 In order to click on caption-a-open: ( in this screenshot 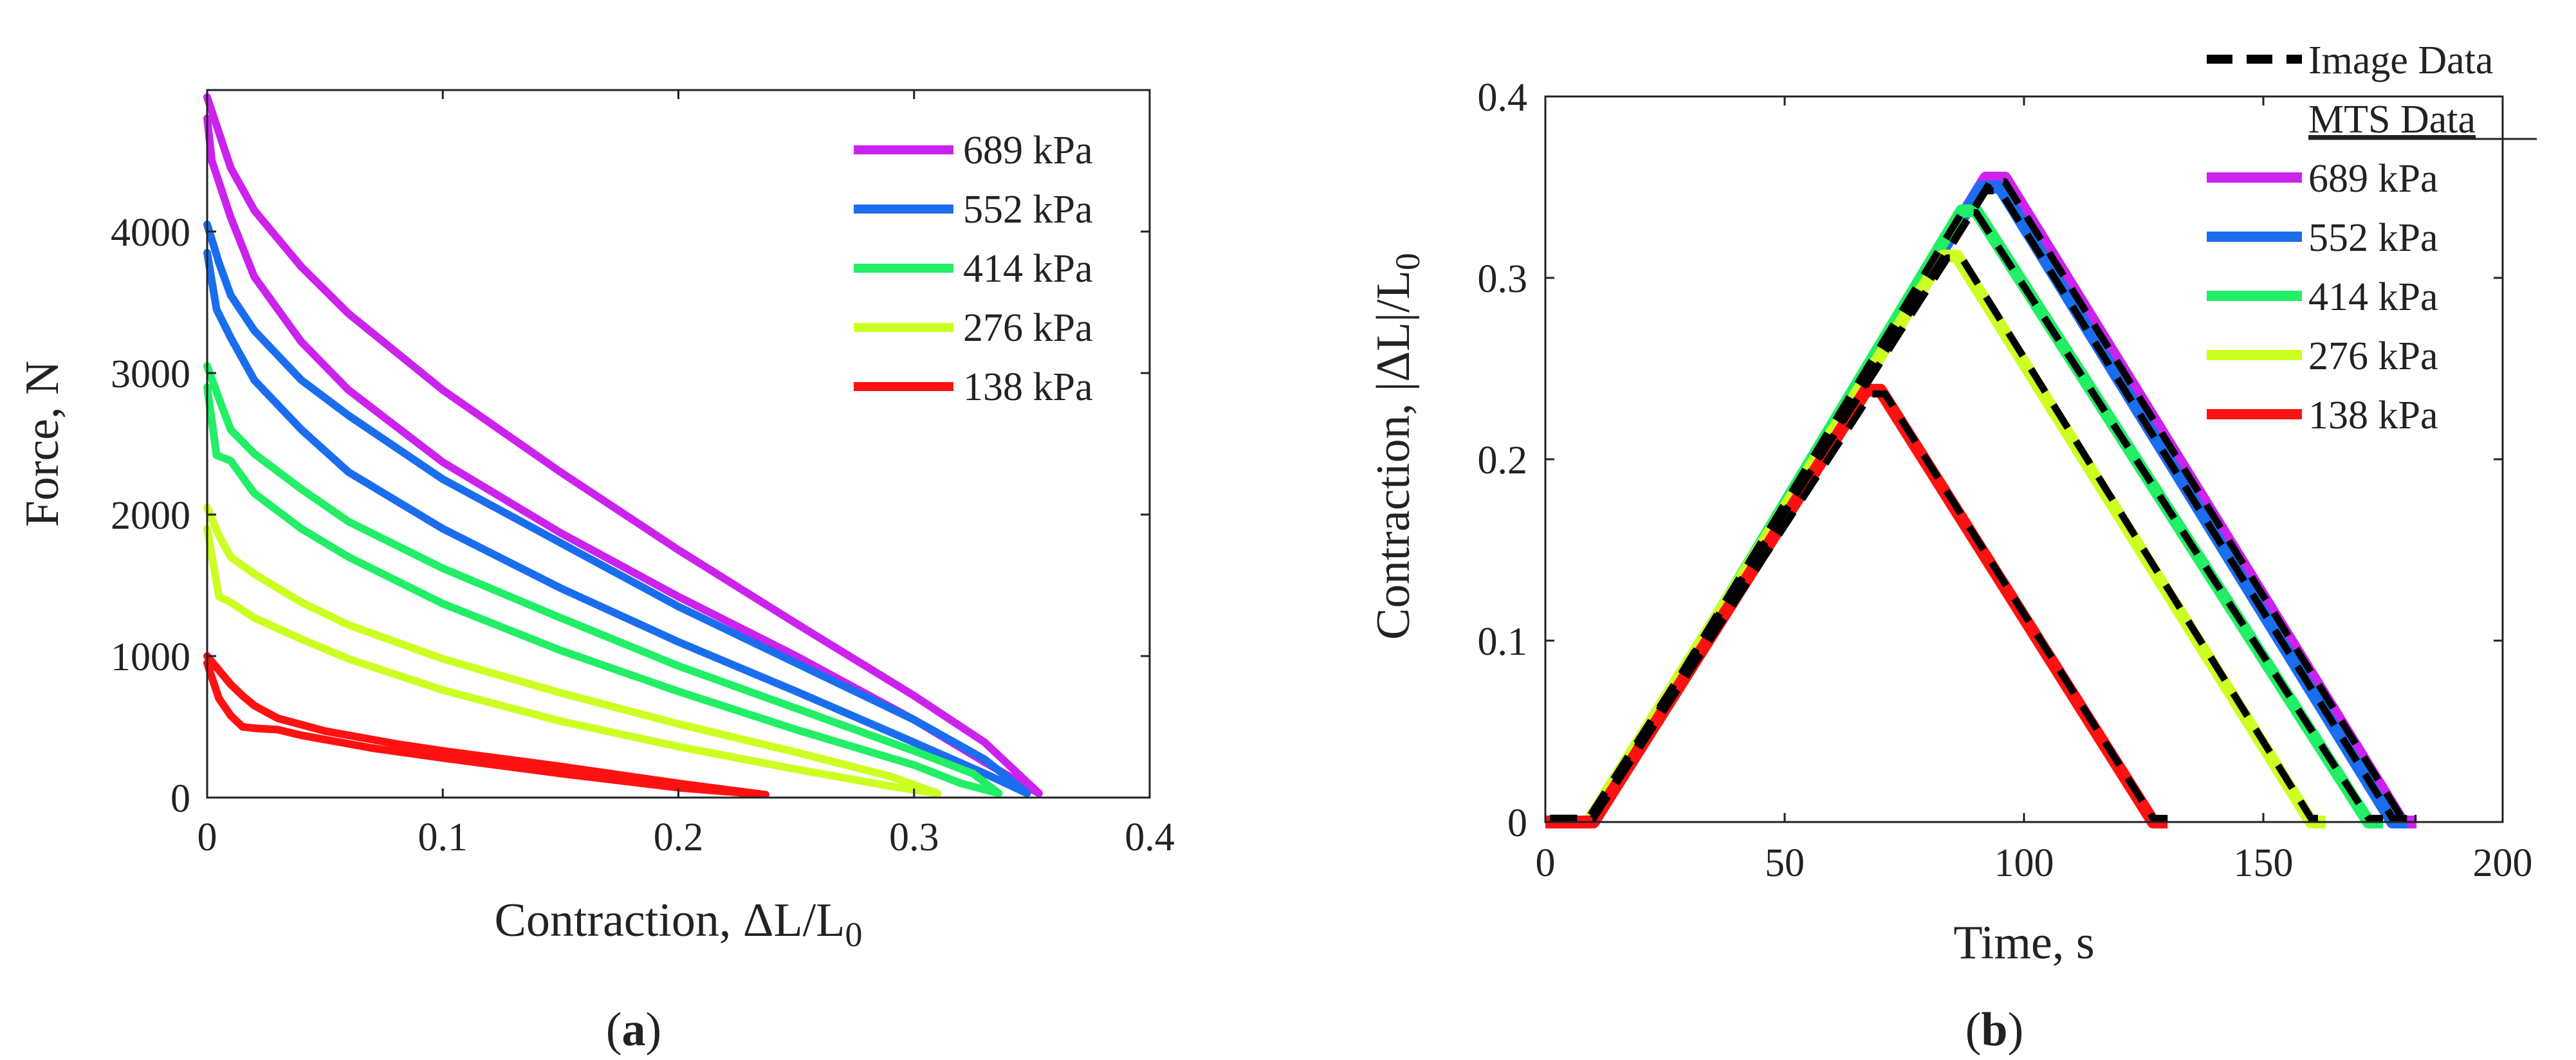, I will do `click(614, 1029)`.